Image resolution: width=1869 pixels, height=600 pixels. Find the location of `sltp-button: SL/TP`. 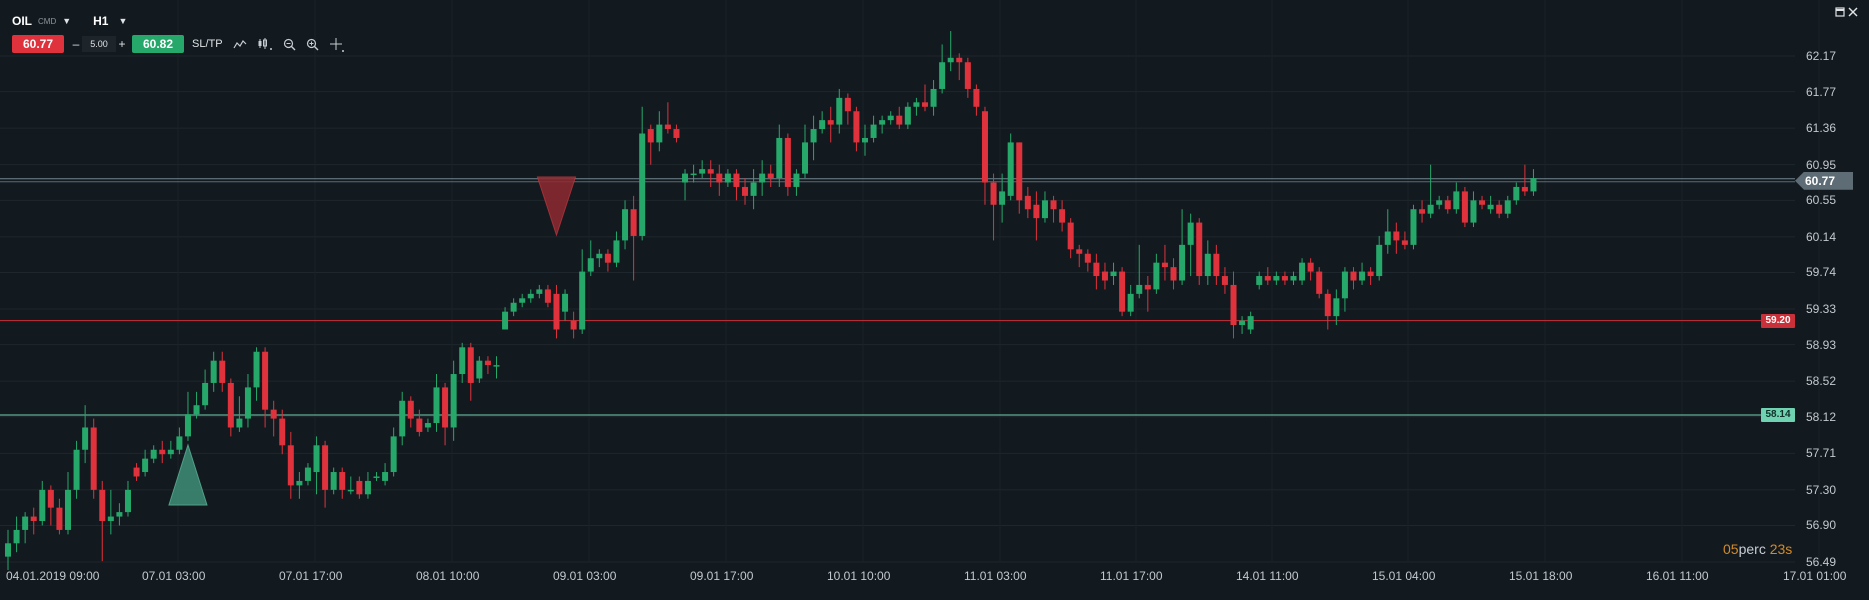

sltp-button: SL/TP is located at coordinates (207, 44).